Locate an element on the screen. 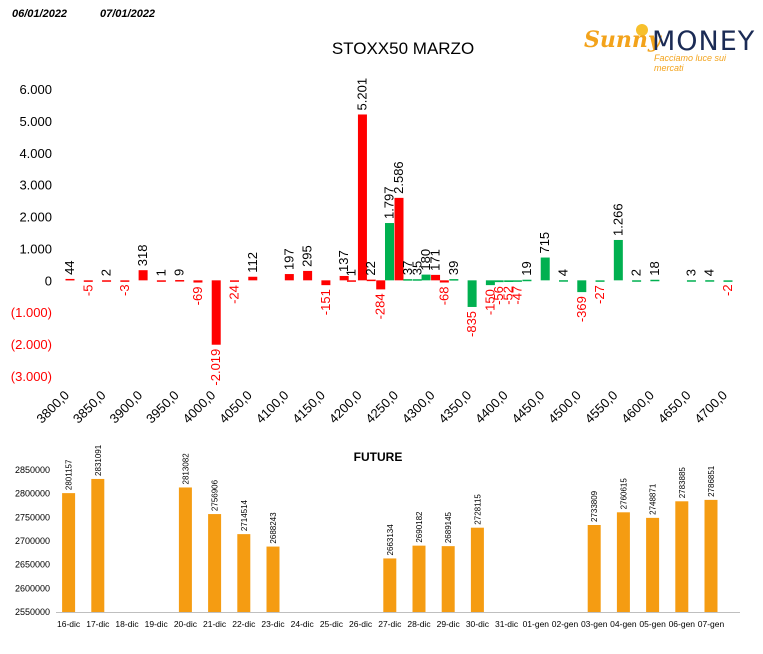 The width and height of the screenshot is (763, 654). future-x-tick-label: 18-dic is located at coordinates (127, 624).